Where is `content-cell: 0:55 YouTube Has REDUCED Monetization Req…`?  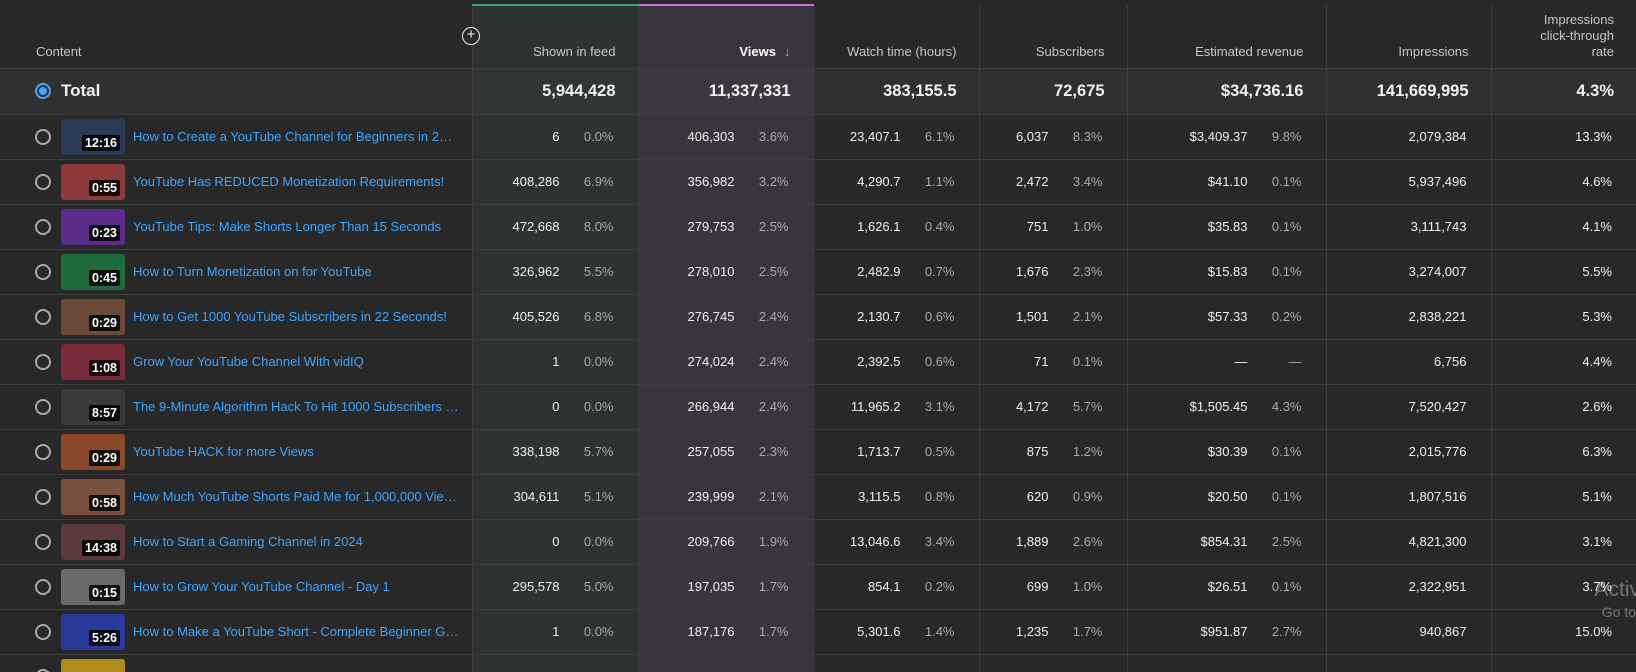 content-cell: 0:55 YouTube Has REDUCED Monetization Req… is located at coordinates (236, 182).